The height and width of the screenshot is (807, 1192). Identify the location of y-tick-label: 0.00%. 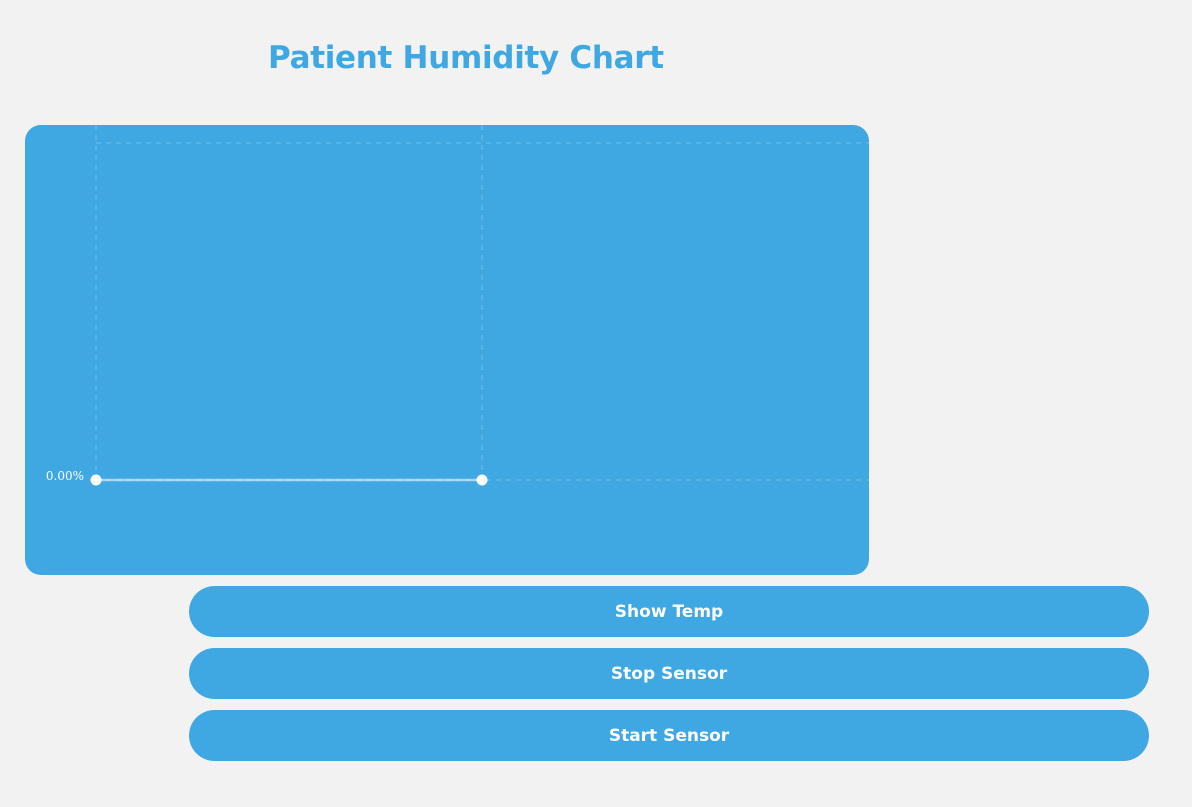
(65, 476).